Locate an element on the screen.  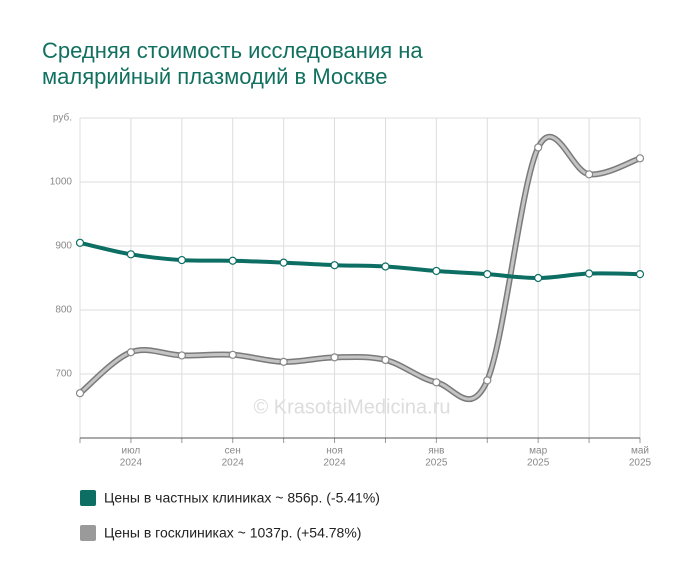
x-tick-label: май is located at coordinates (640, 451).